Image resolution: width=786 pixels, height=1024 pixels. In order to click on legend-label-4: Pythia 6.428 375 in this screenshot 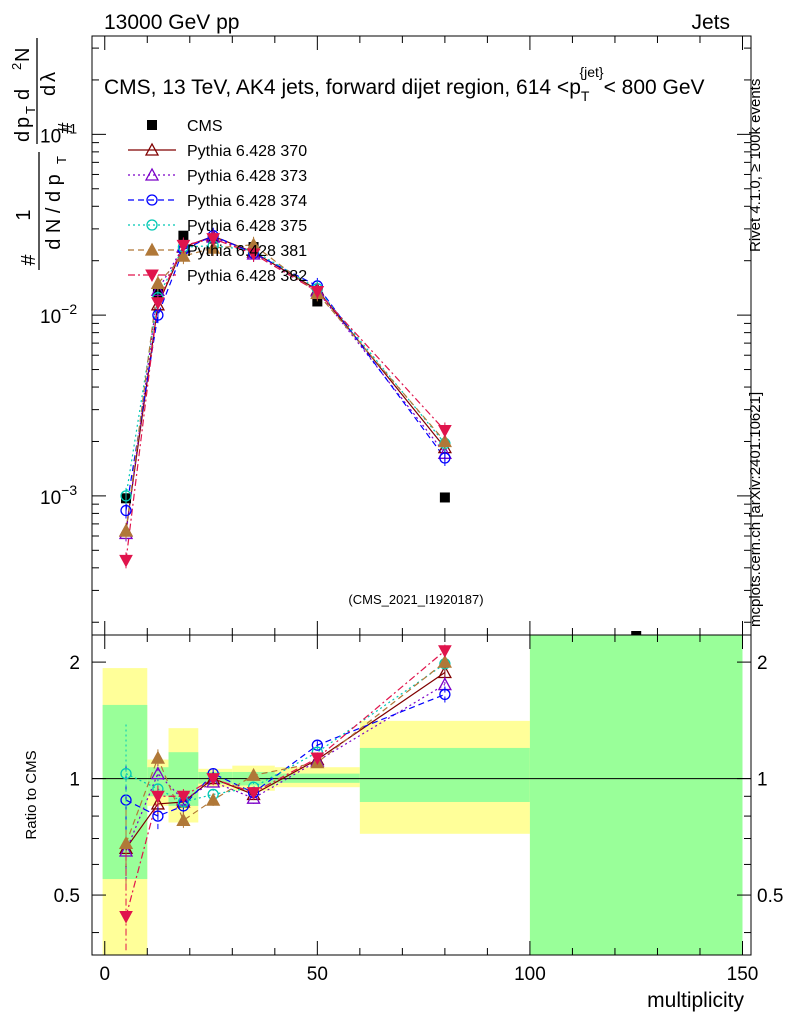, I will do `click(247, 226)`.